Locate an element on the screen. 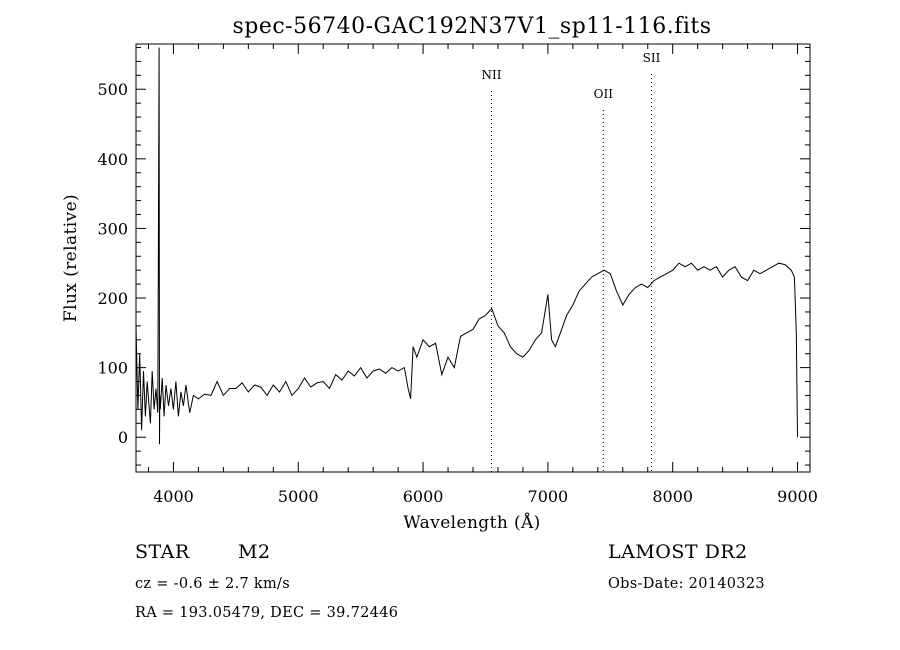 The height and width of the screenshot is (650, 900). emission-label-SII: SII is located at coordinates (652, 58).